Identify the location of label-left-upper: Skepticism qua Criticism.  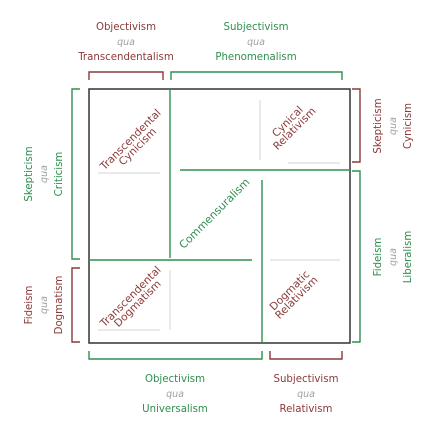
(44, 173).